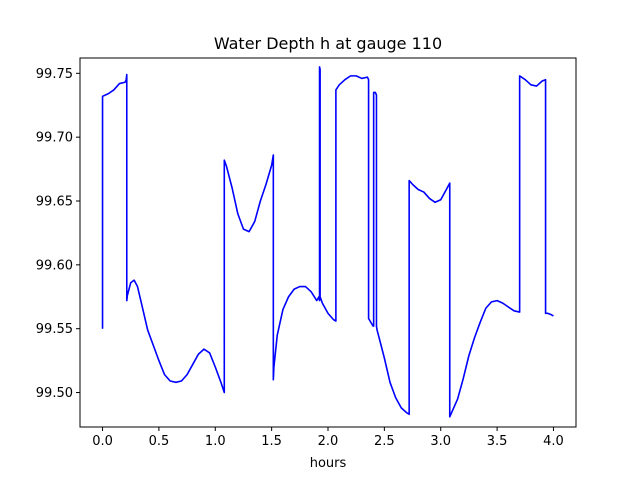 The width and height of the screenshot is (640, 480). I want to click on y-tick-label: 99.65, so click(54, 202).